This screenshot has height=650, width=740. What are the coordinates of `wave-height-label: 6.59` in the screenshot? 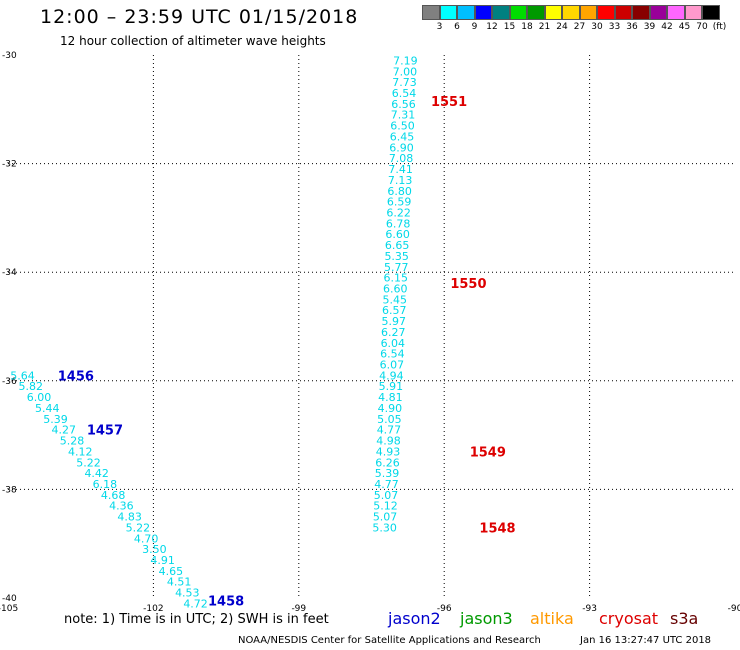 It's located at (399, 202).